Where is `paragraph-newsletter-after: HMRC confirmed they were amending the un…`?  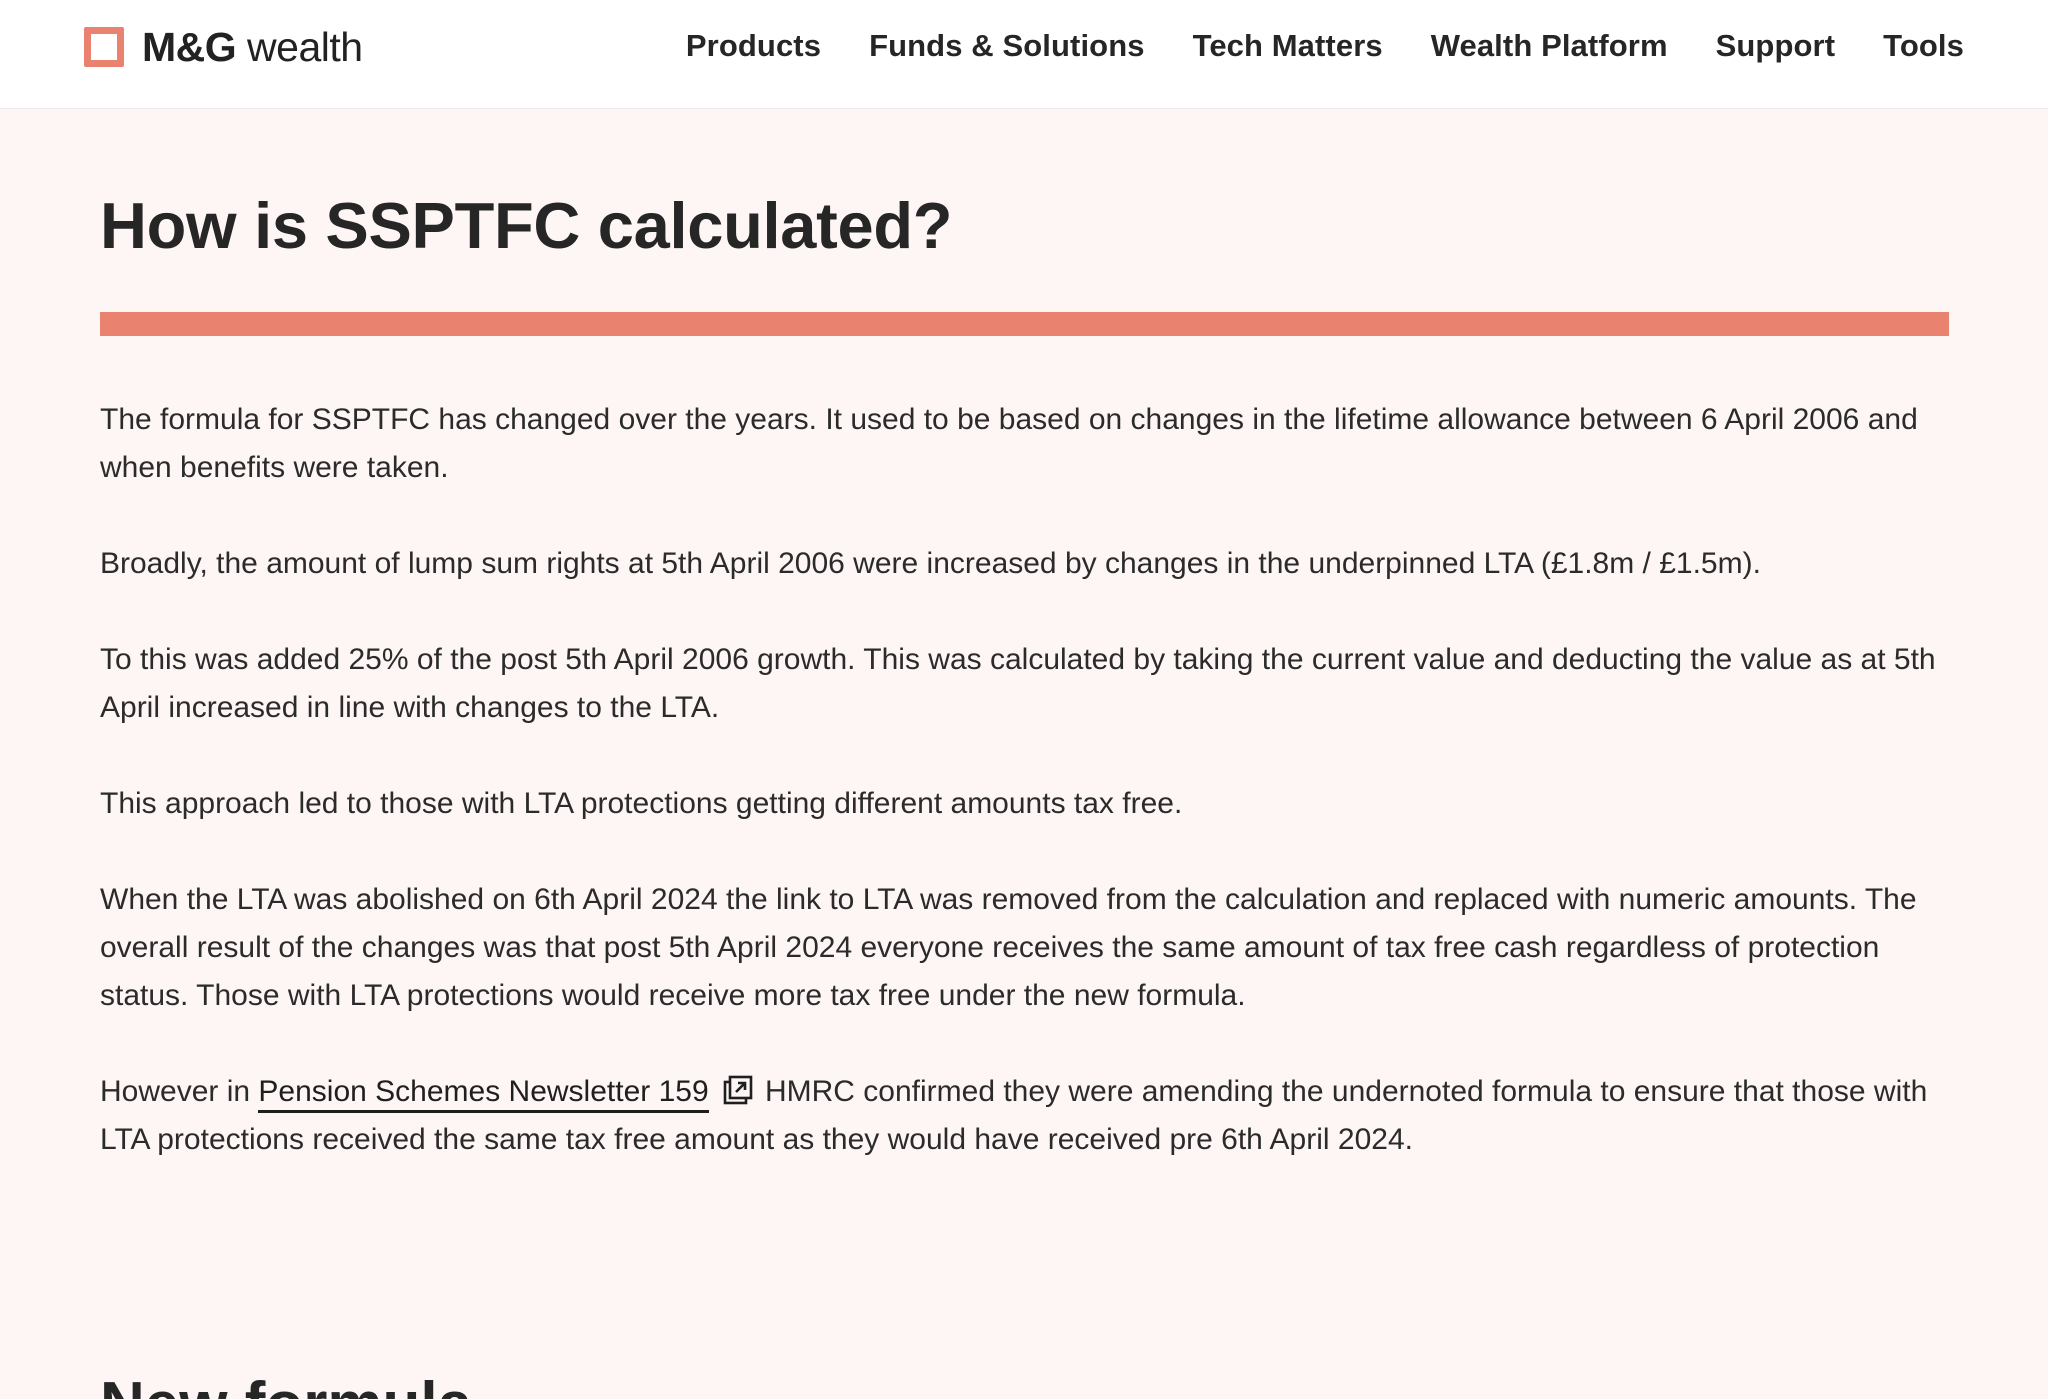 paragraph-newsletter-after: HMRC confirmed they were amending the un… is located at coordinates (1014, 1115).